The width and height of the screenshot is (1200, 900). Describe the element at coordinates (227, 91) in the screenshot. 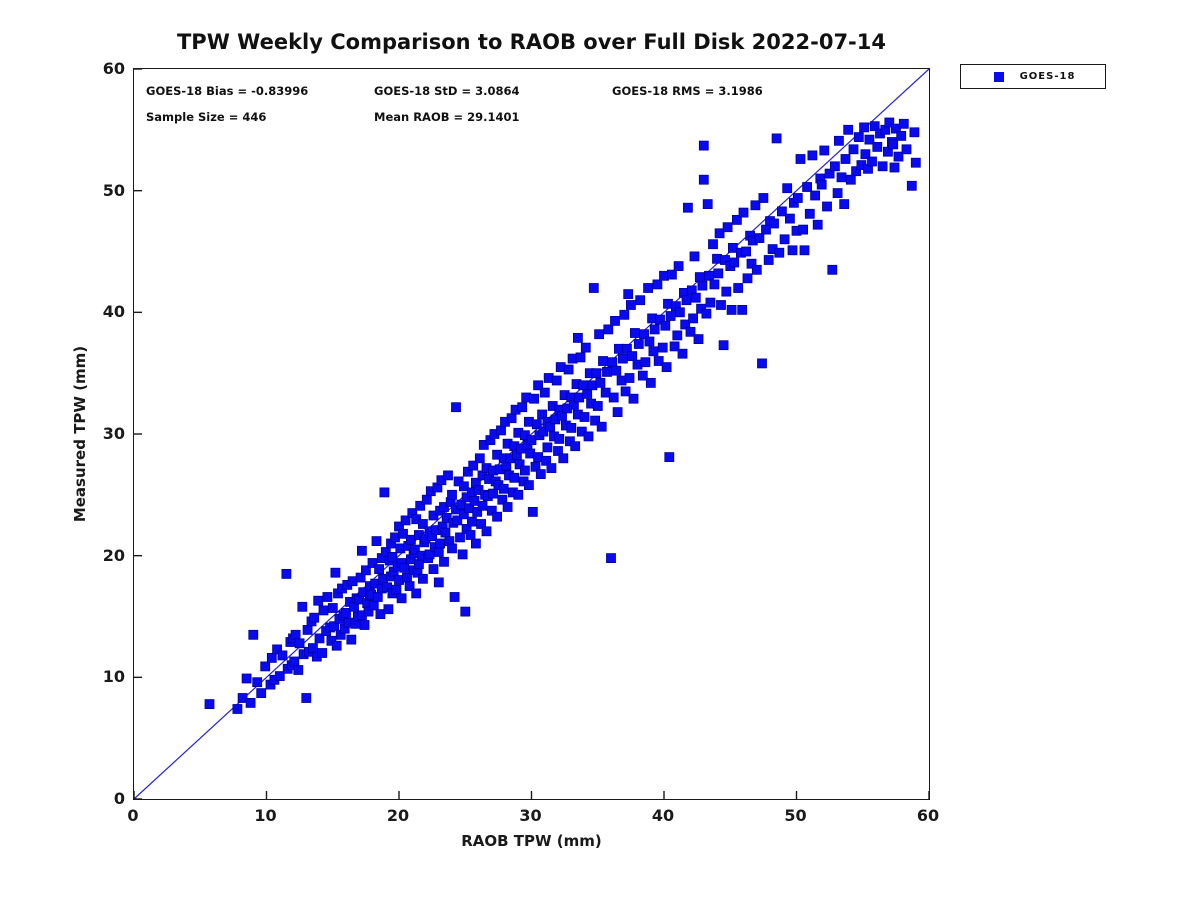

I see `stat-bias: GOES-18 Bias = -0.83996` at that location.